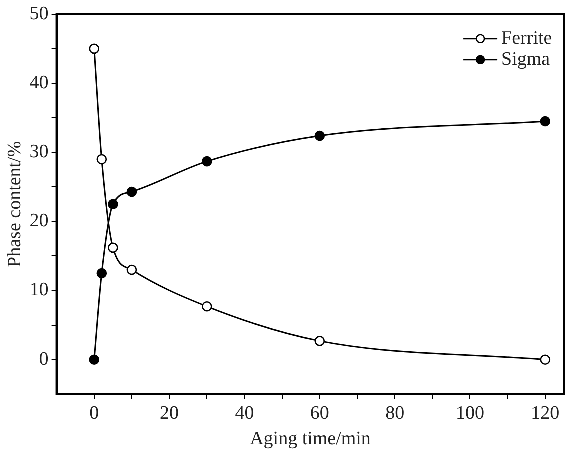 The image size is (570, 455). I want to click on x-tick-label: 120, so click(545, 413).